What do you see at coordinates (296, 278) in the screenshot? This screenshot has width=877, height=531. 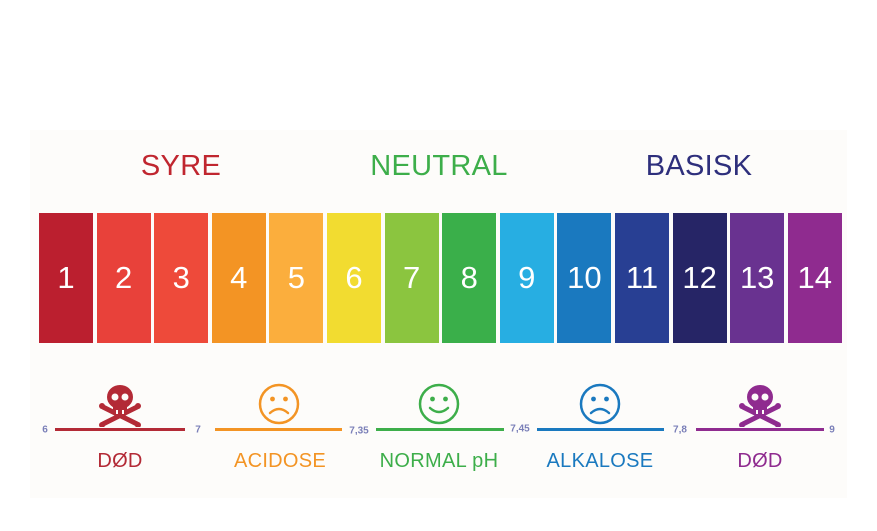 I see `ph-cell-5: 5` at bounding box center [296, 278].